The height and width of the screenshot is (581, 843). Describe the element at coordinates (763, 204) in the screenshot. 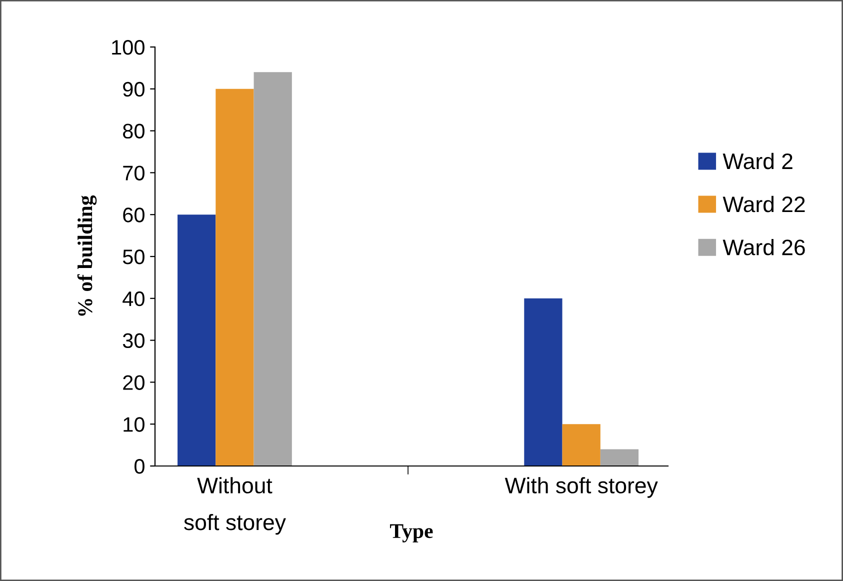

I see `legend-label: Ward 22` at that location.